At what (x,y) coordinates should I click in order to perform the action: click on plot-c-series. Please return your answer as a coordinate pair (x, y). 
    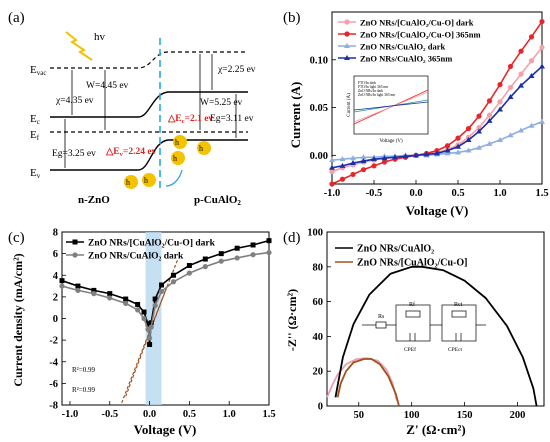
    Looking at the image, I should click on (165, 321).